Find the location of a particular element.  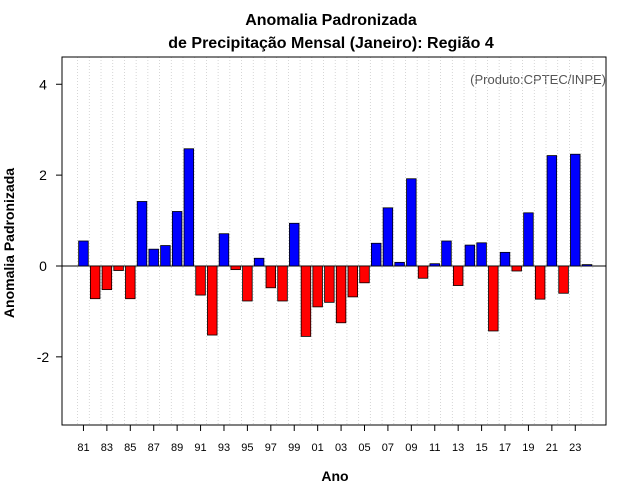

x-tick-label: 97 is located at coordinates (271, 448).